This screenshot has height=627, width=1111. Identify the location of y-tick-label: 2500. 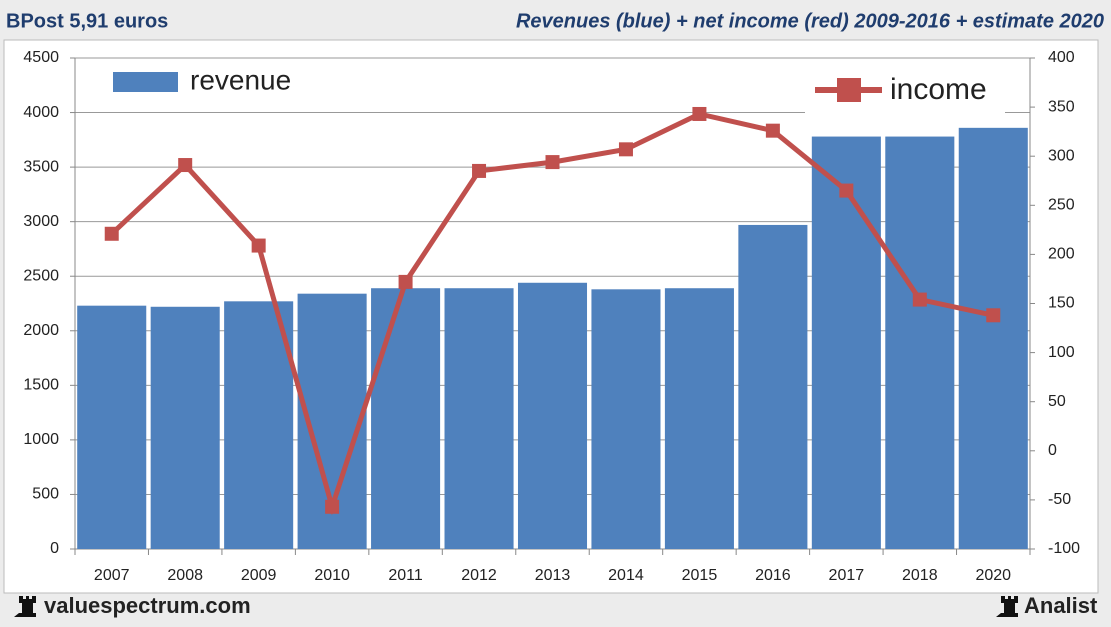
(41, 275).